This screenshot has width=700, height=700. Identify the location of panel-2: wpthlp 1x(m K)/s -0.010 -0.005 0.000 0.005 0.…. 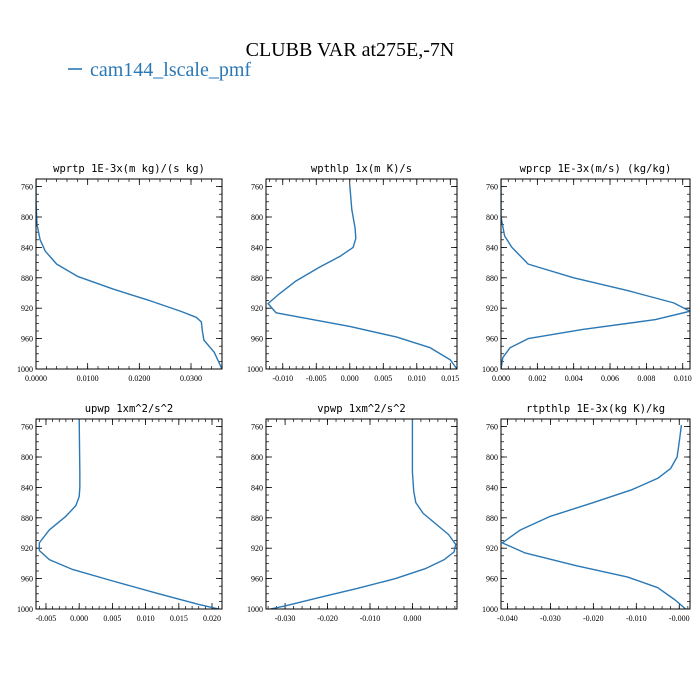
(353, 273).